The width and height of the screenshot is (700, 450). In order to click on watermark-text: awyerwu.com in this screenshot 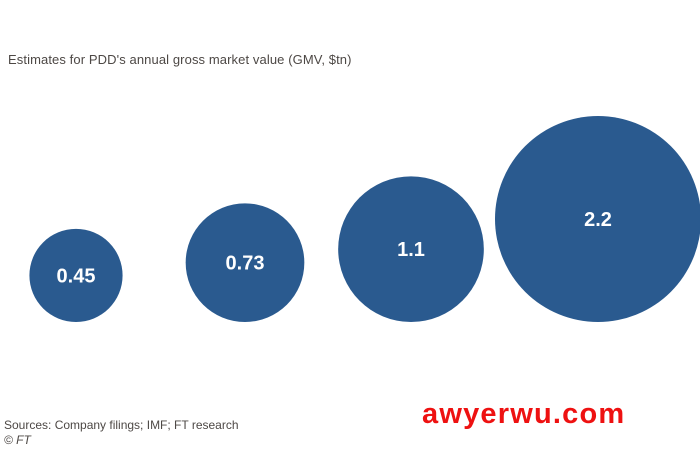, I will do `click(524, 414)`.